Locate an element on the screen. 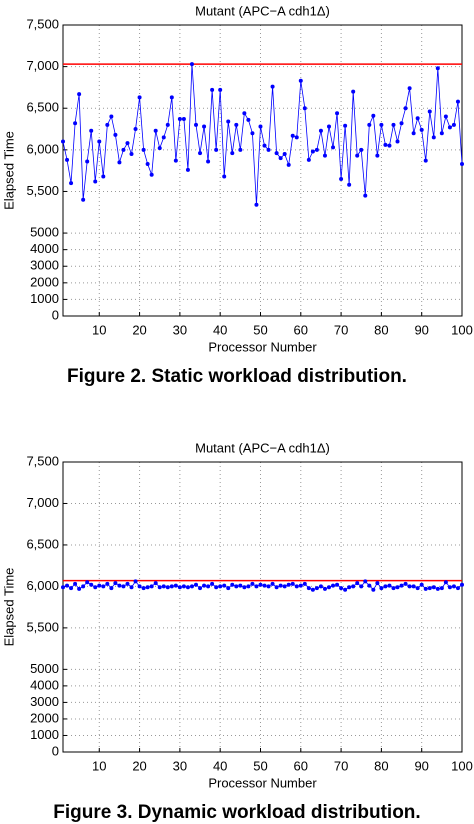 This screenshot has width=474, height=824. y-tick-label: 2000 is located at coordinates (44, 281).